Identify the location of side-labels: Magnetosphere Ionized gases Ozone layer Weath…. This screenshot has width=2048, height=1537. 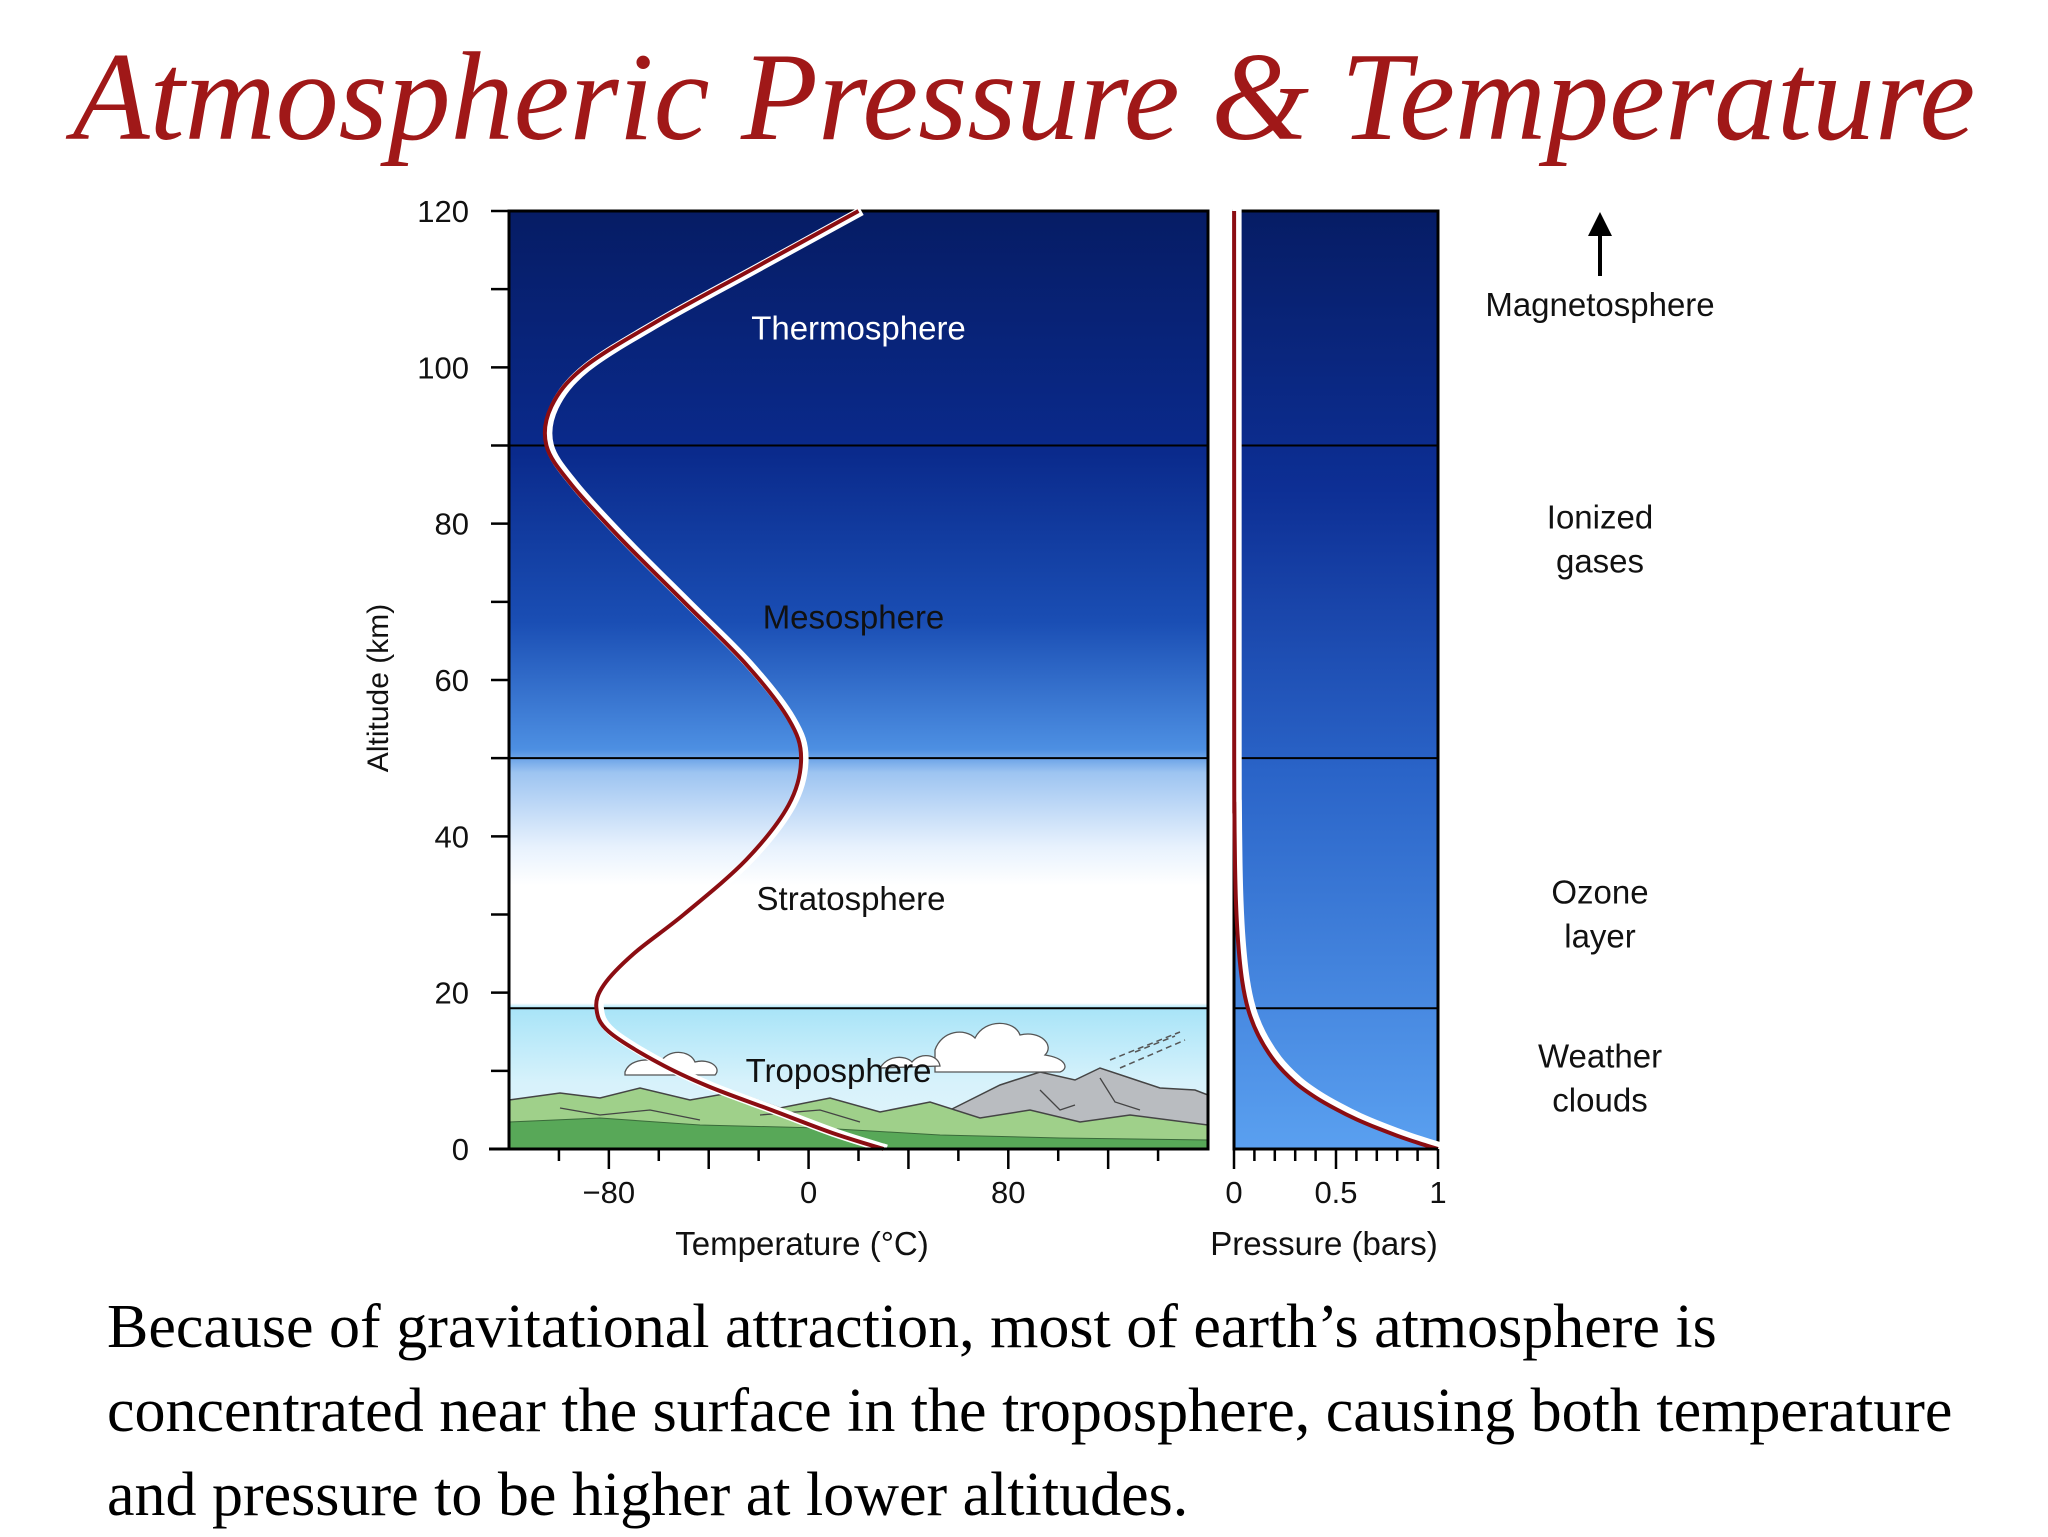
(1600, 665).